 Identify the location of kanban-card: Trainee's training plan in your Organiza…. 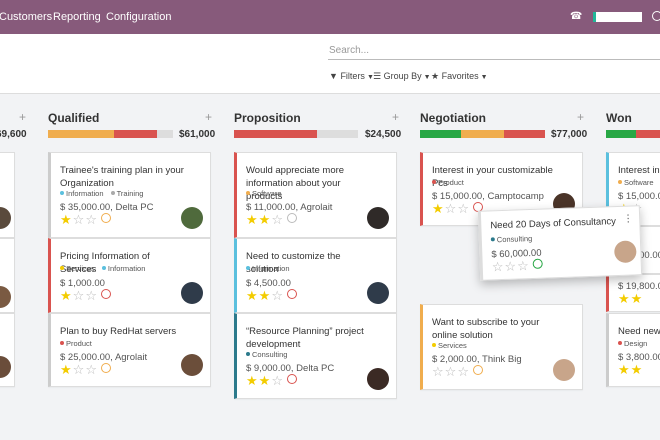
(129, 195).